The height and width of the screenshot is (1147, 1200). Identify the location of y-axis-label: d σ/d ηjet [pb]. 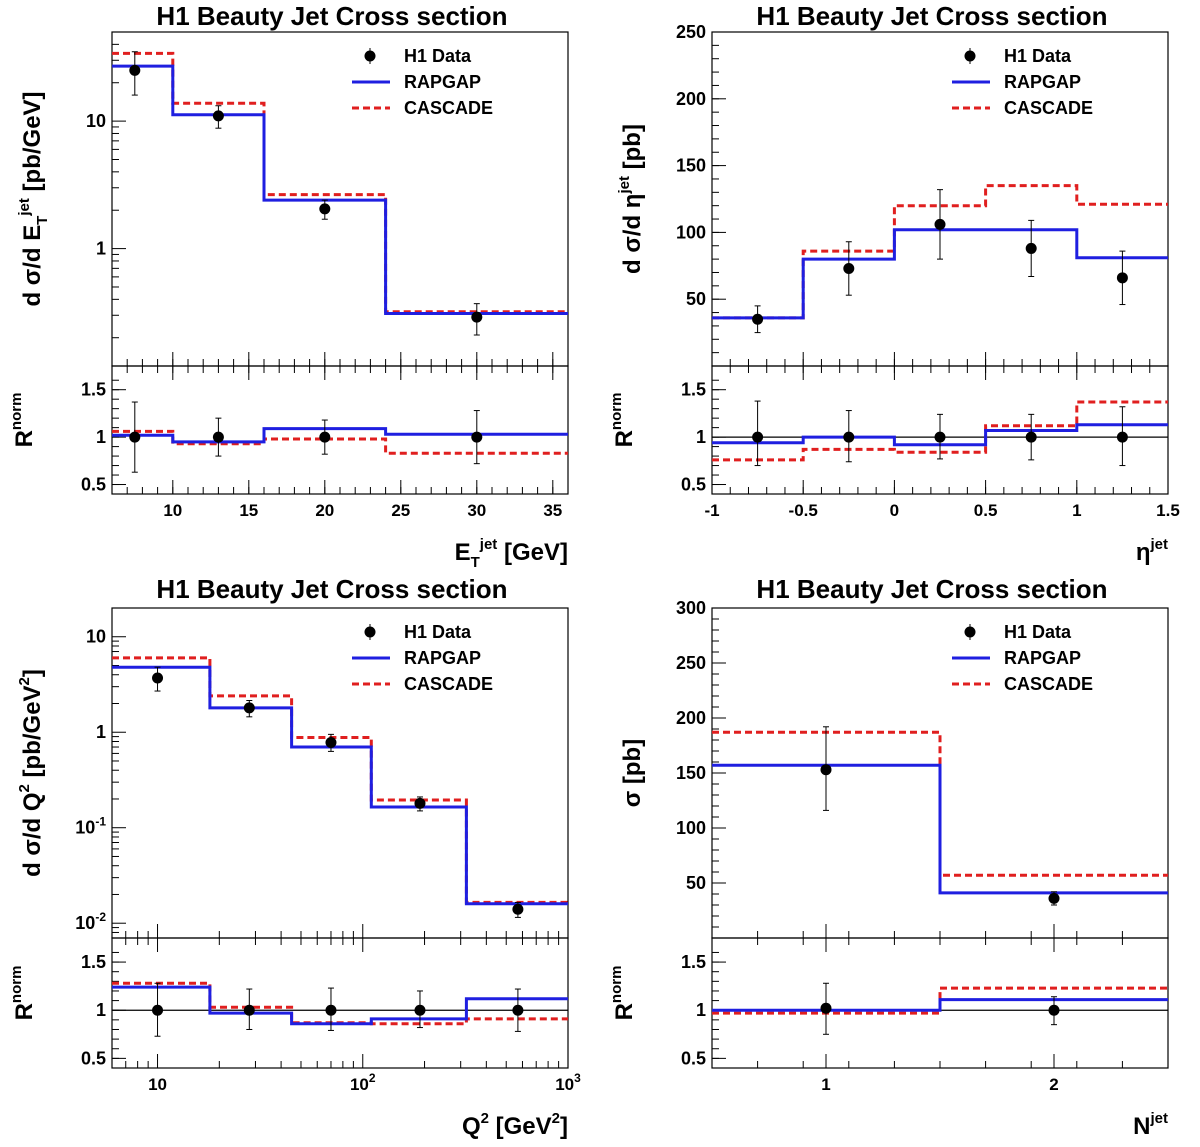
(631, 199).